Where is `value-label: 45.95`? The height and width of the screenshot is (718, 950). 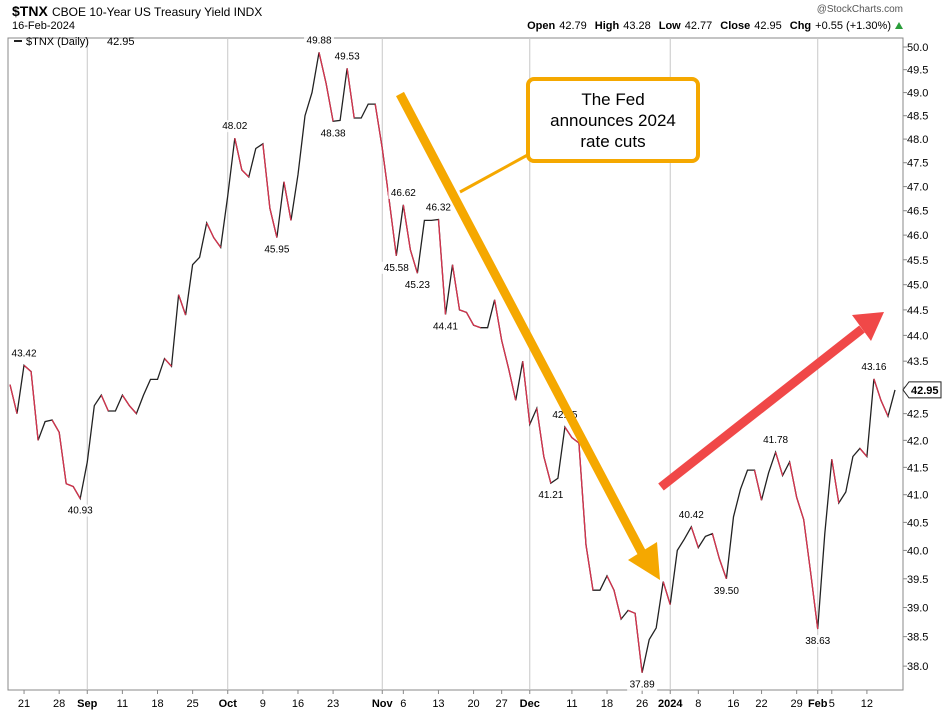 value-label: 45.95 is located at coordinates (276, 250).